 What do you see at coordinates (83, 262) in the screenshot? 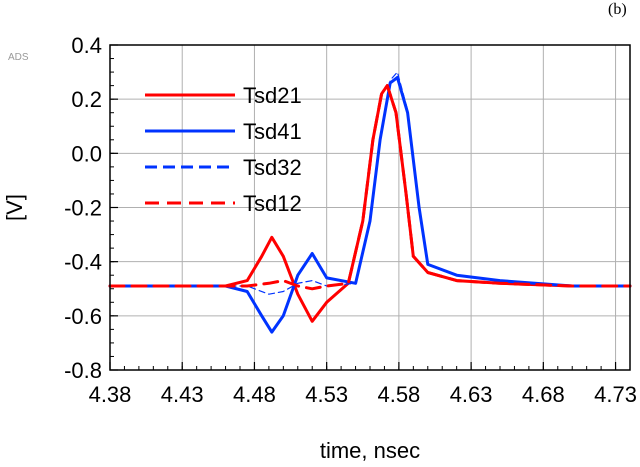
I see `y-tick-label: -0.4` at bounding box center [83, 262].